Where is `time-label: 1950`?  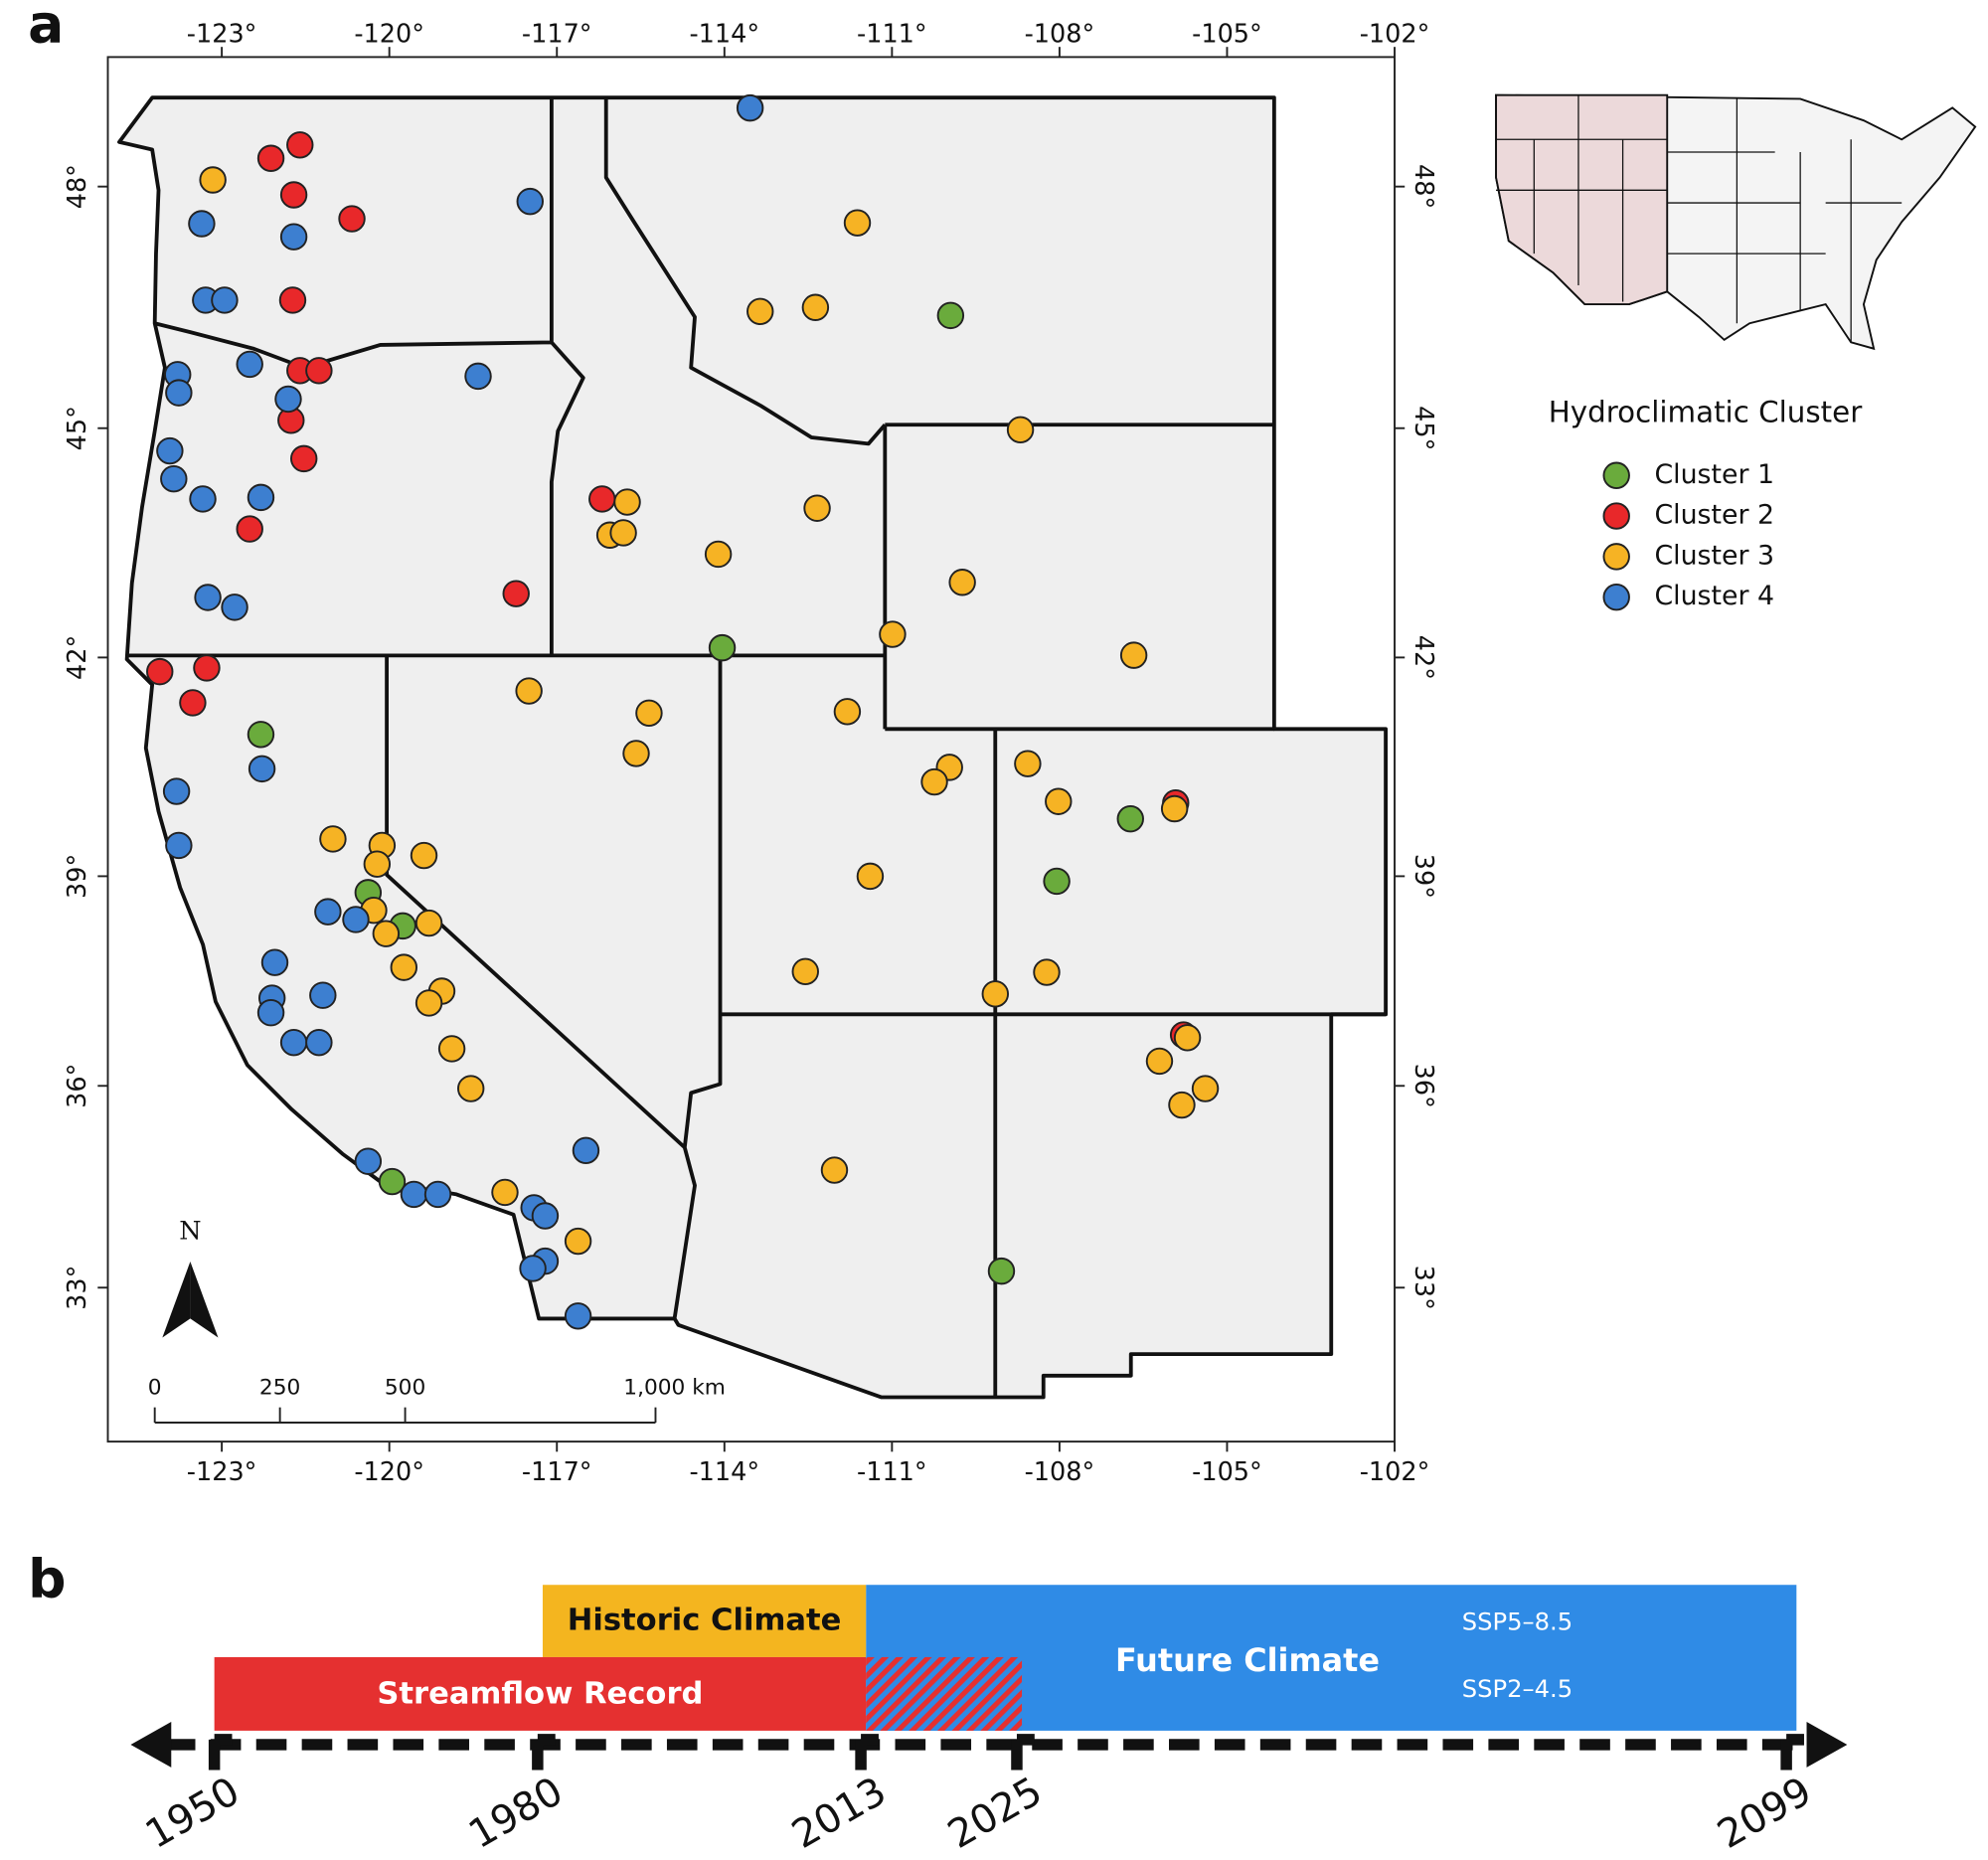 time-label: 1950 is located at coordinates (193, 1813).